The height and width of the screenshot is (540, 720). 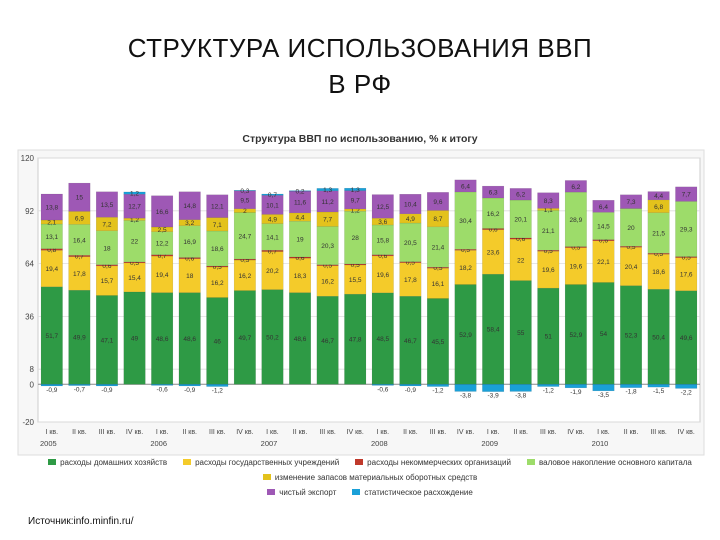 What do you see at coordinates (631, 392) in the screenshot?
I see `data-label: -1,8` at bounding box center [631, 392].